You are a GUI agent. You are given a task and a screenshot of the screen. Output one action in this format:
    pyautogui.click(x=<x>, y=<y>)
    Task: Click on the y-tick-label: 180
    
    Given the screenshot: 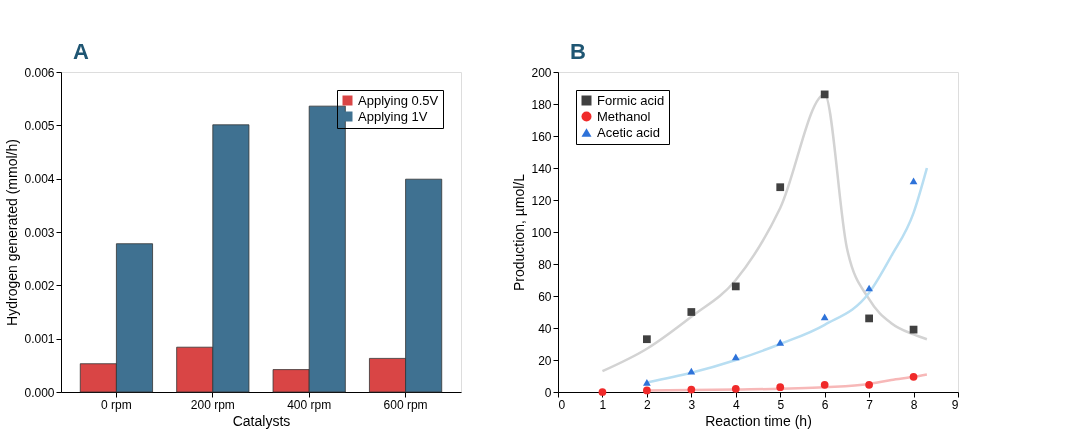 What is the action you would take?
    pyautogui.click(x=541, y=104)
    